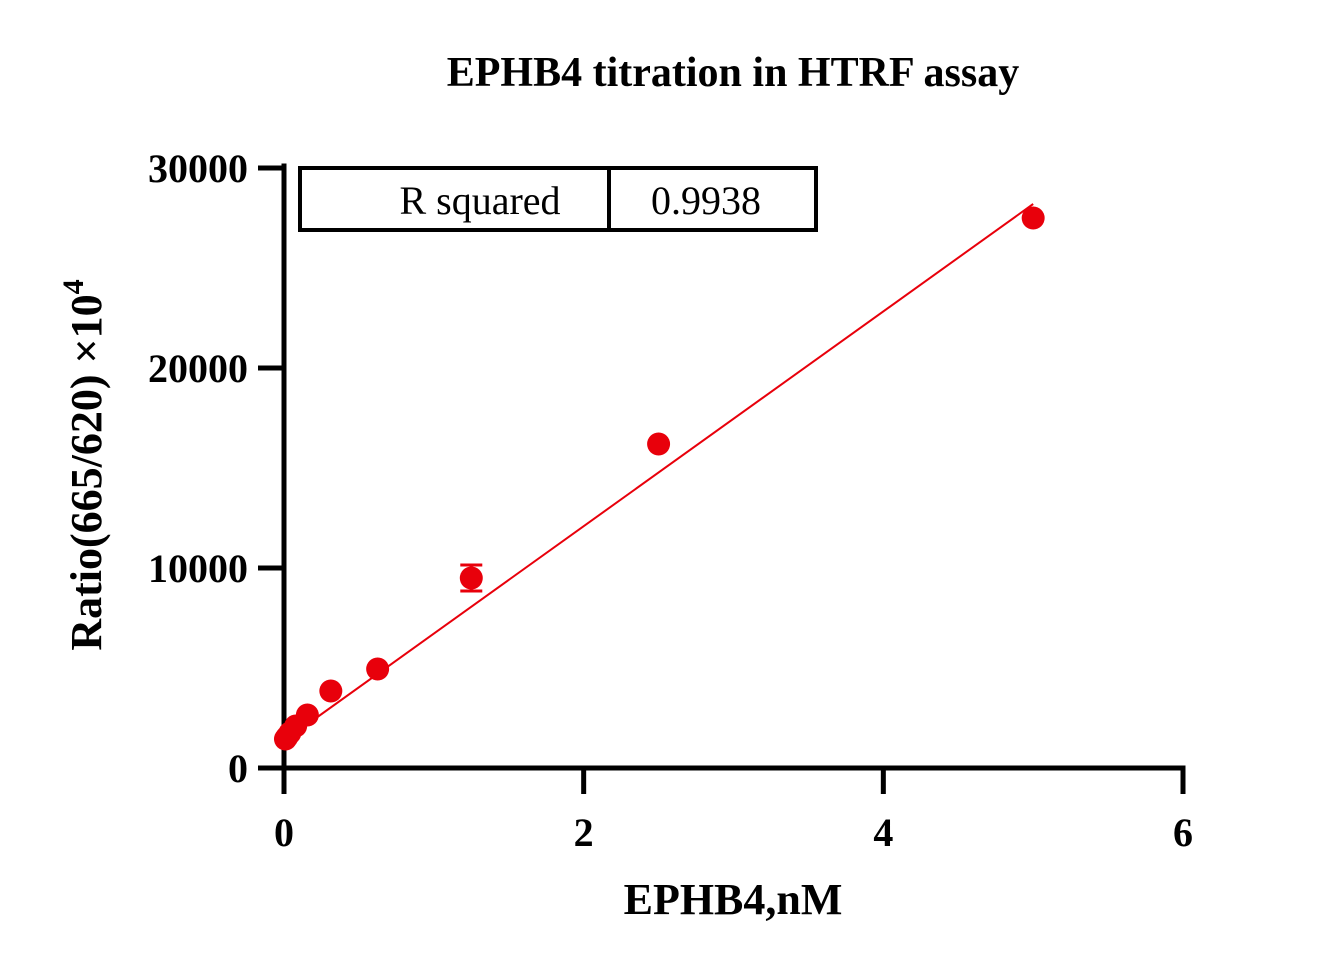  What do you see at coordinates (733, 73) in the screenshot?
I see `chart-title: EPHB4 titration in HTRF assay` at bounding box center [733, 73].